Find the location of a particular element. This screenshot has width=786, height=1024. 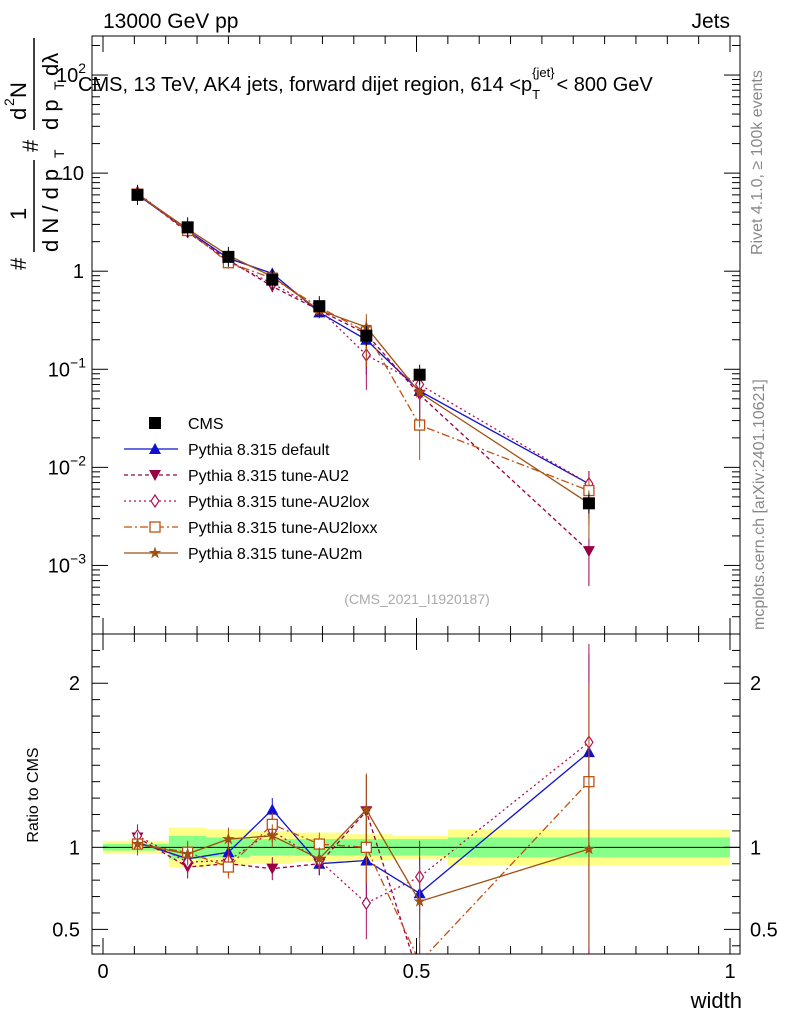

legend-entry: Pythia 8.315 tune-AU2loxx is located at coordinates (250, 528).